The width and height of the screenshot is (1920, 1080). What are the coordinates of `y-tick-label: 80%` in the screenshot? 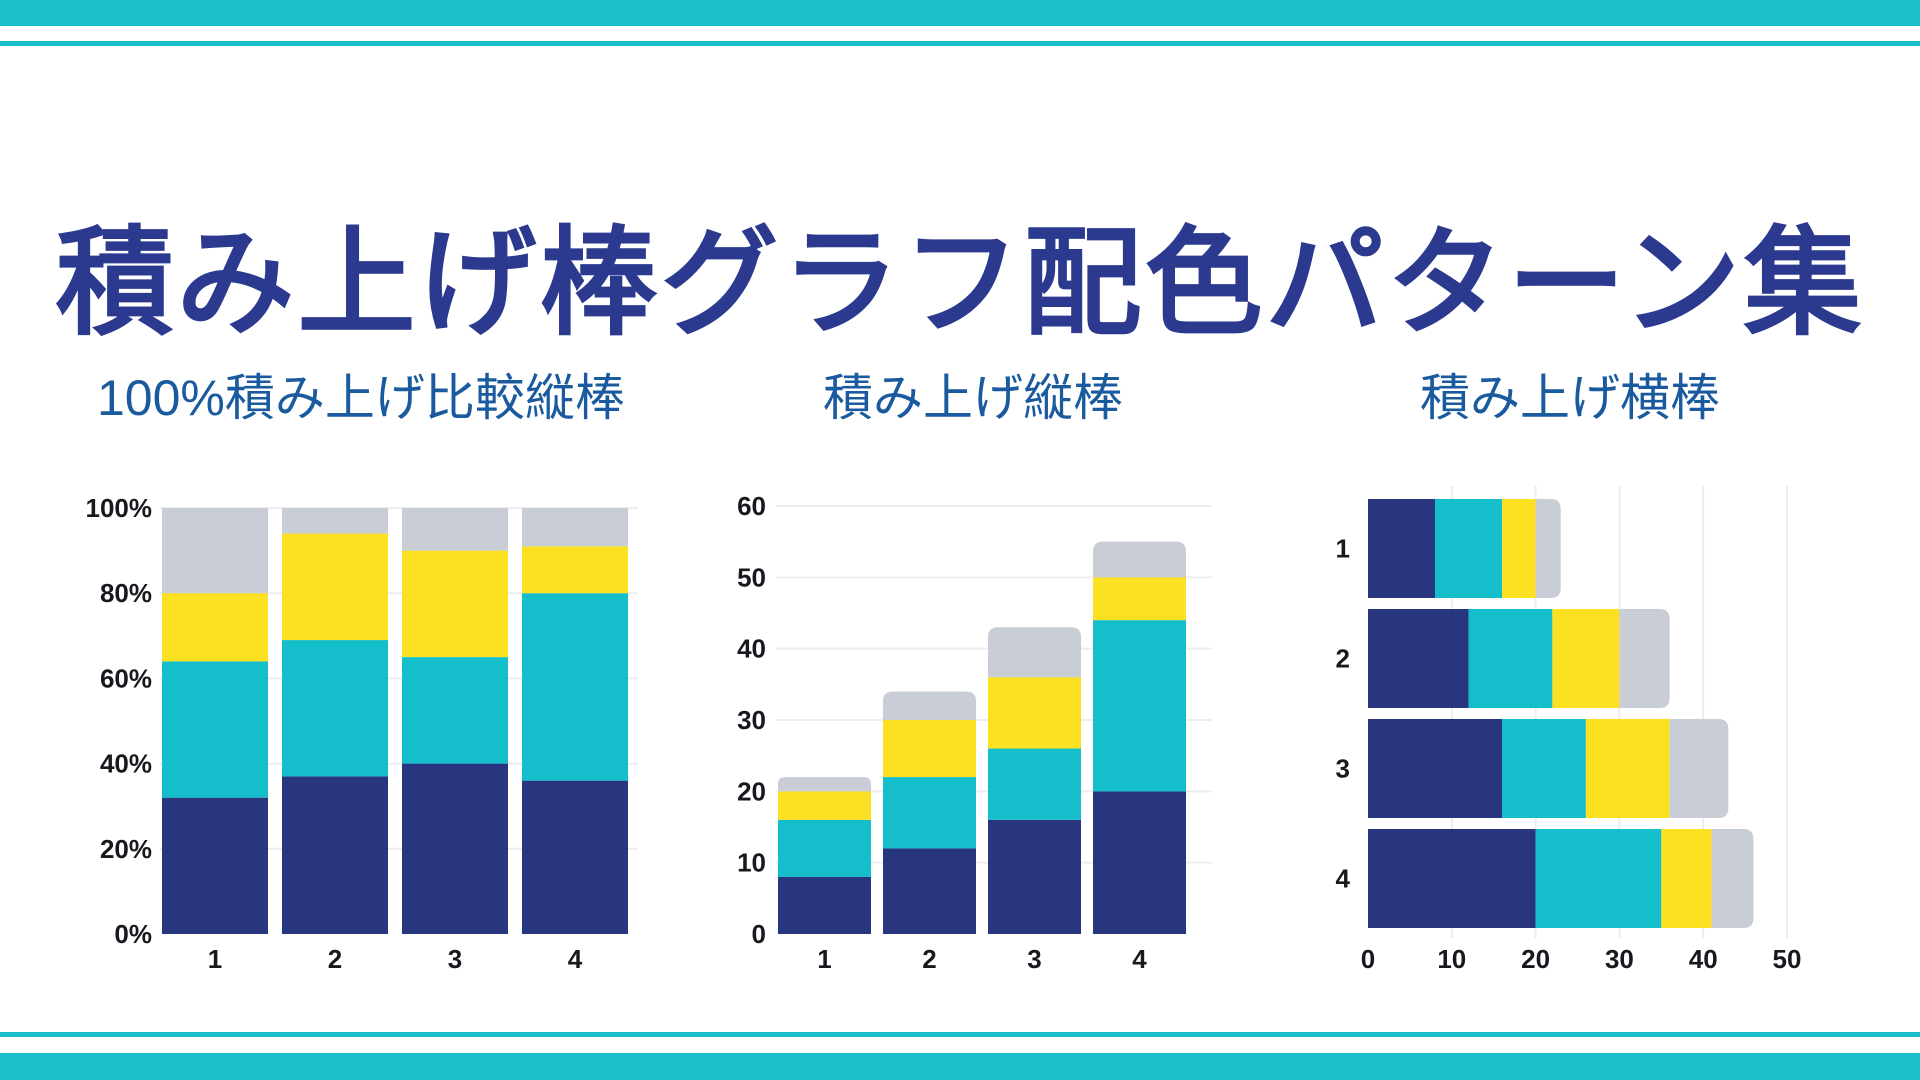 It's located at (126, 593).